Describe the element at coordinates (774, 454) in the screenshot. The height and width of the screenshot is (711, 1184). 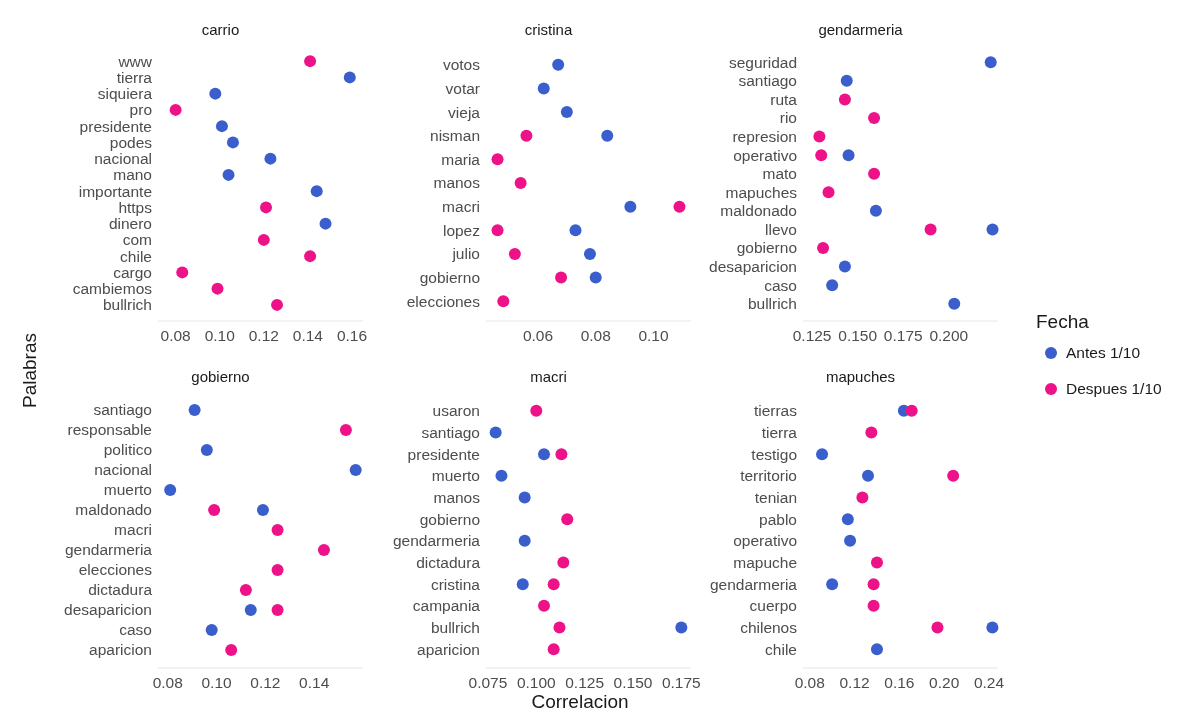
I see `y-tick-label: testigo` at that location.